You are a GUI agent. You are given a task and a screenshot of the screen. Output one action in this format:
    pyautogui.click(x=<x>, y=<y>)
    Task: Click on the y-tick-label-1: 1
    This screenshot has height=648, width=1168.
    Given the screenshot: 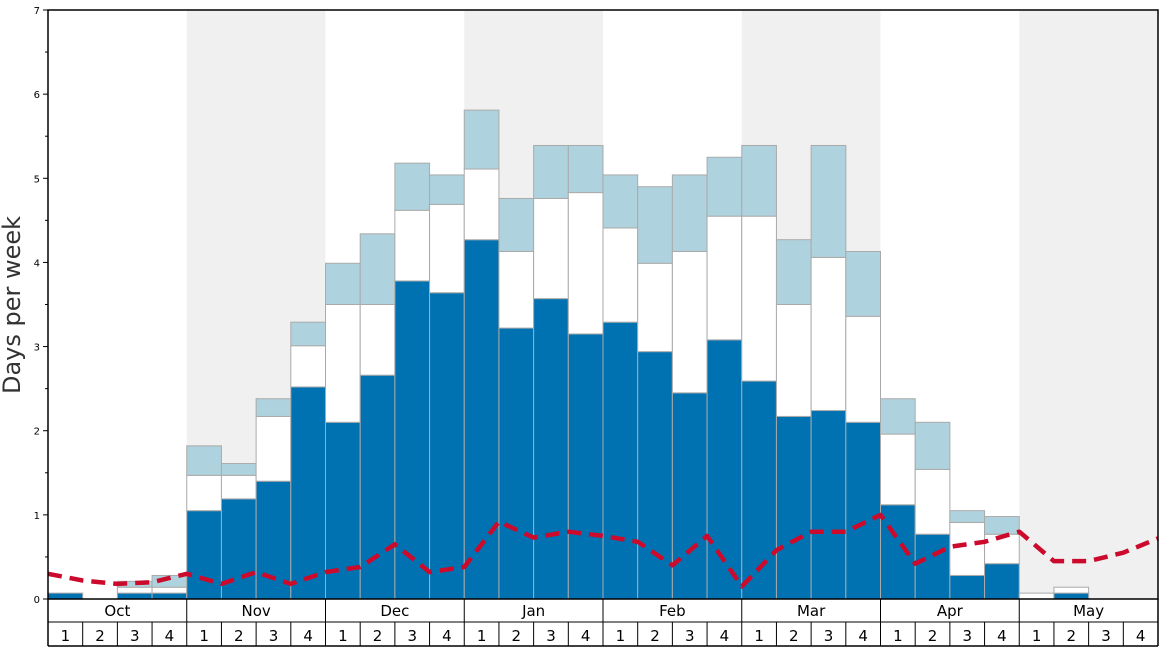 What is the action you would take?
    pyautogui.click(x=37, y=516)
    